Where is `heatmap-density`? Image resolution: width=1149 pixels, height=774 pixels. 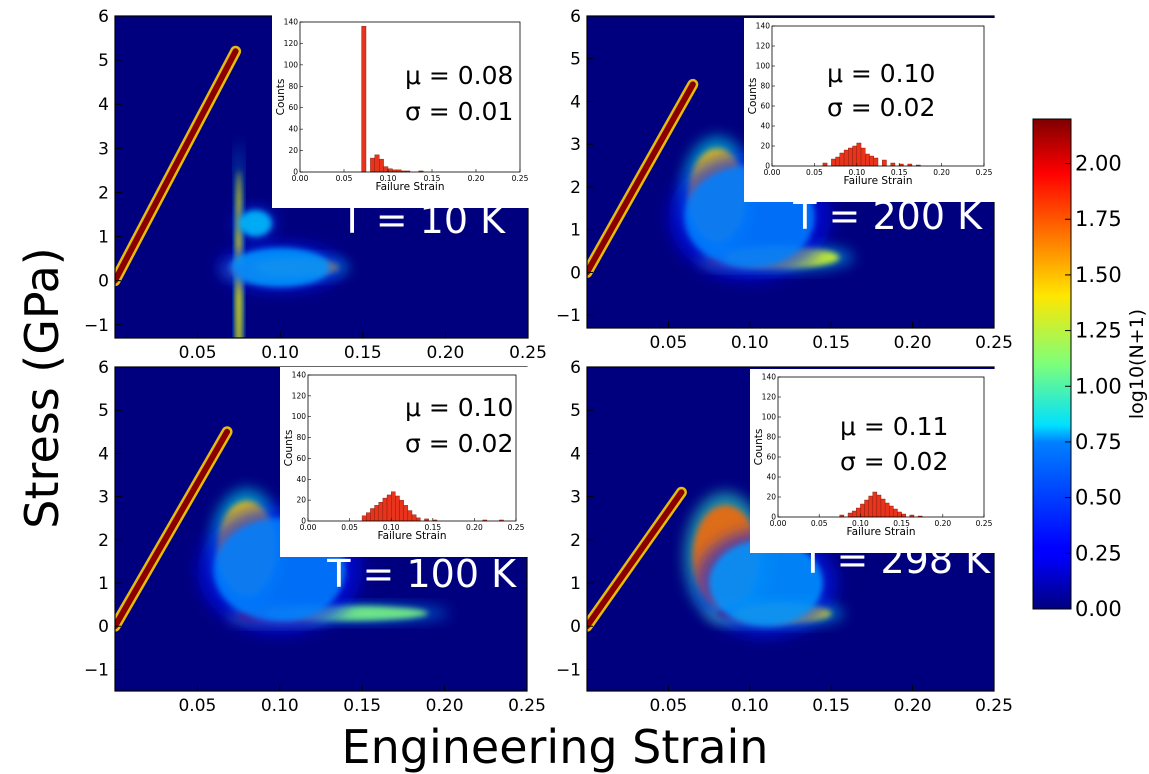
heatmap-density is located at coordinates (715, 561).